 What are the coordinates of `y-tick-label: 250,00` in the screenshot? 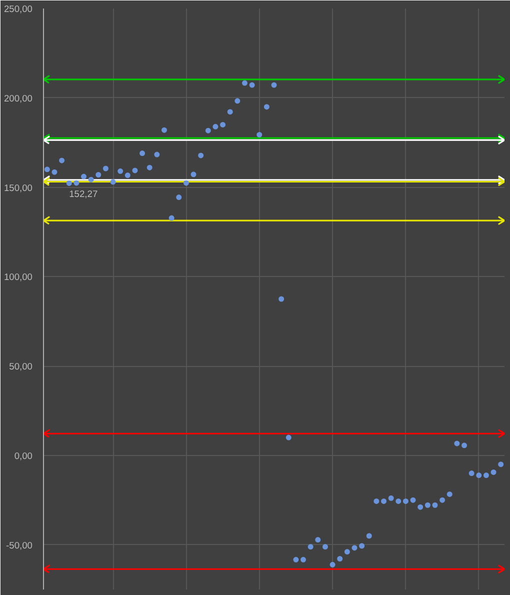 It's located at (18, 9).